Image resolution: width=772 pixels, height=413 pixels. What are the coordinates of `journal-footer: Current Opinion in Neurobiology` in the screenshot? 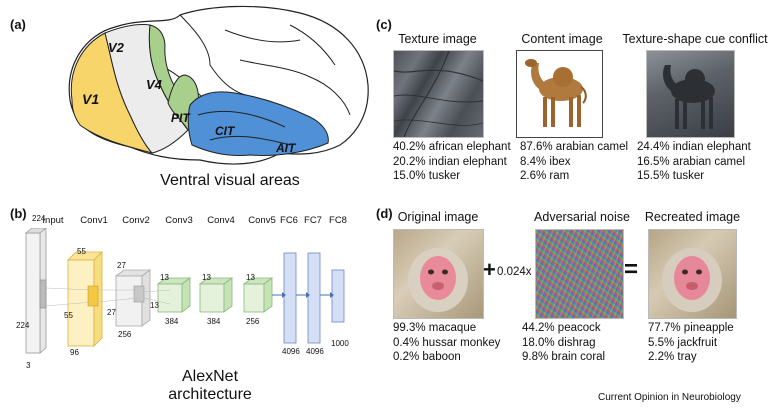 It's located at (669, 397).